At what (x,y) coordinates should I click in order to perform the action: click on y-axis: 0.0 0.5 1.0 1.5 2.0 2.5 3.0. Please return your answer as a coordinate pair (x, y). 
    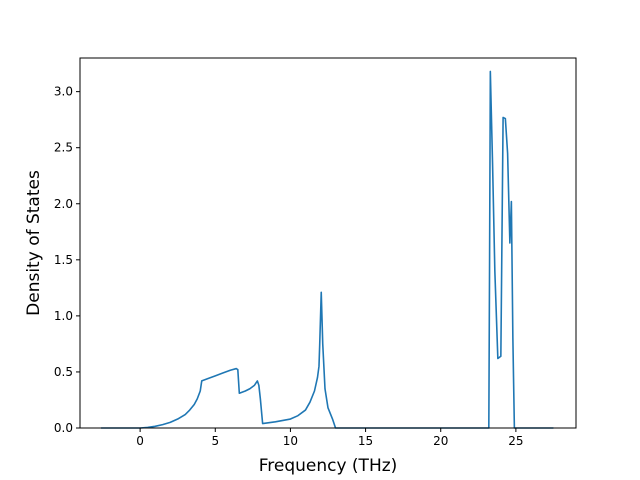
    Looking at the image, I should click on (67, 260).